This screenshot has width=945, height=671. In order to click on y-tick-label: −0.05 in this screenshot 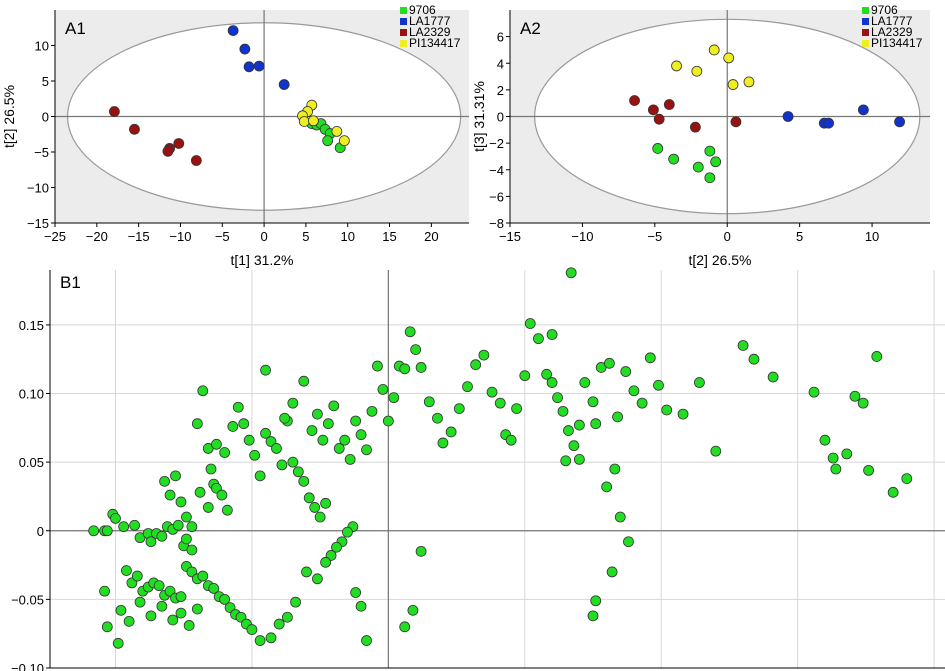, I will do `click(27, 599)`.